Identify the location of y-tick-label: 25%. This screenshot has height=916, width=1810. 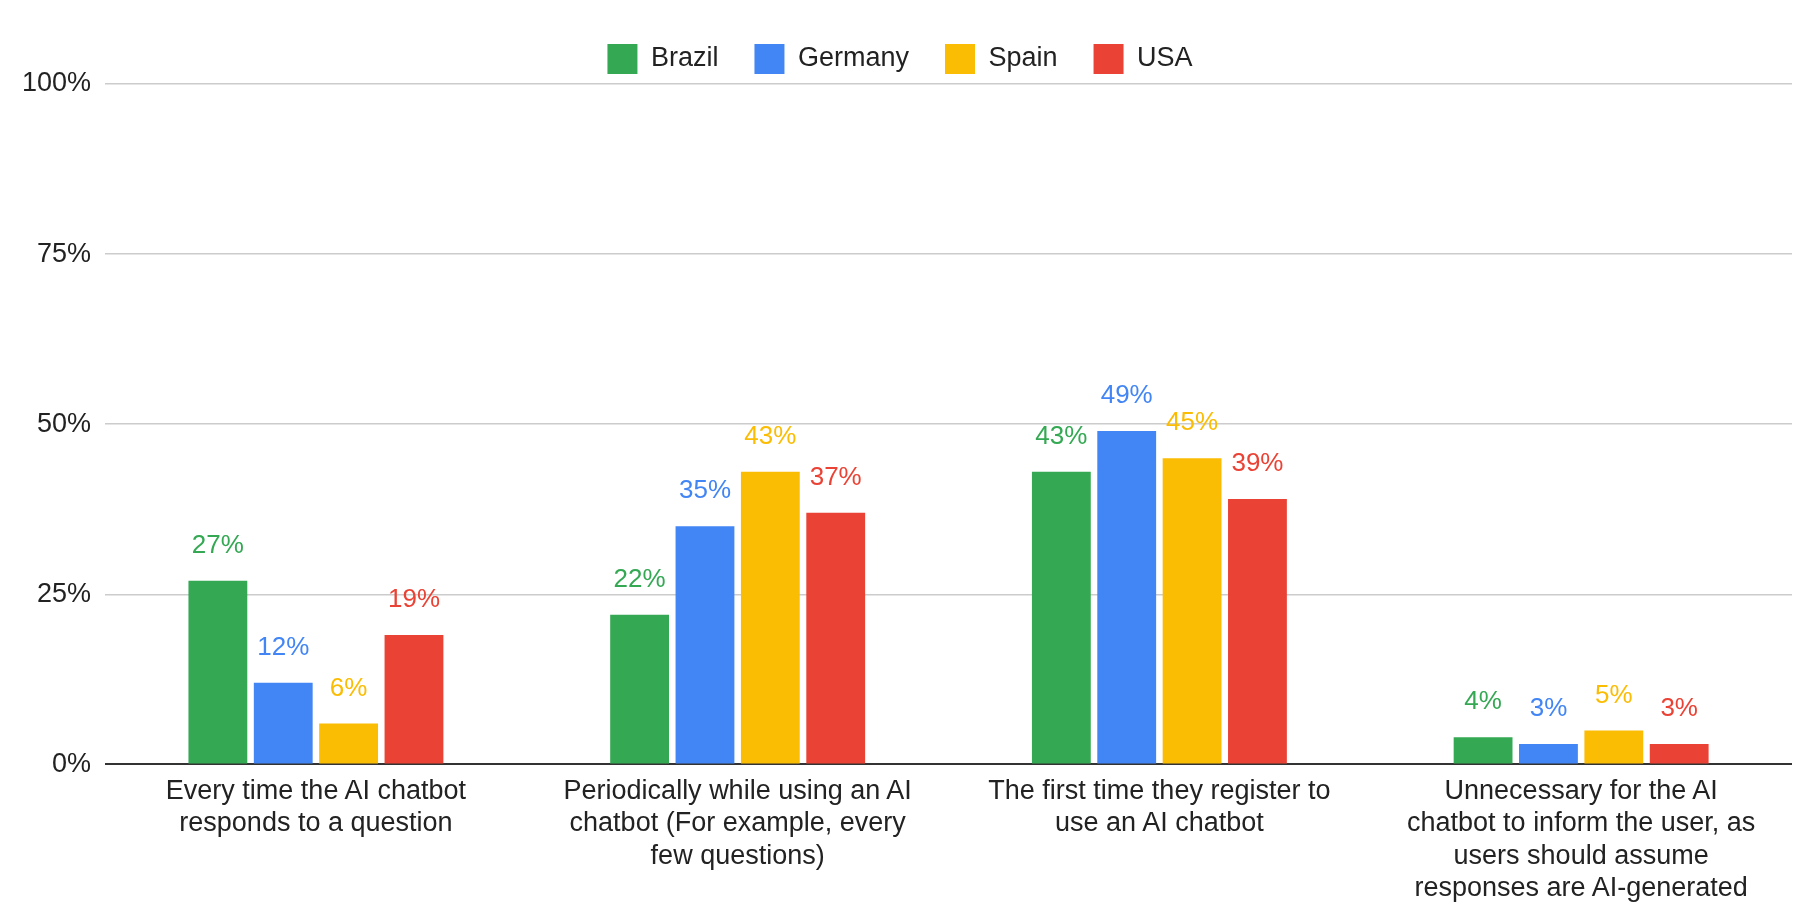
(64, 592).